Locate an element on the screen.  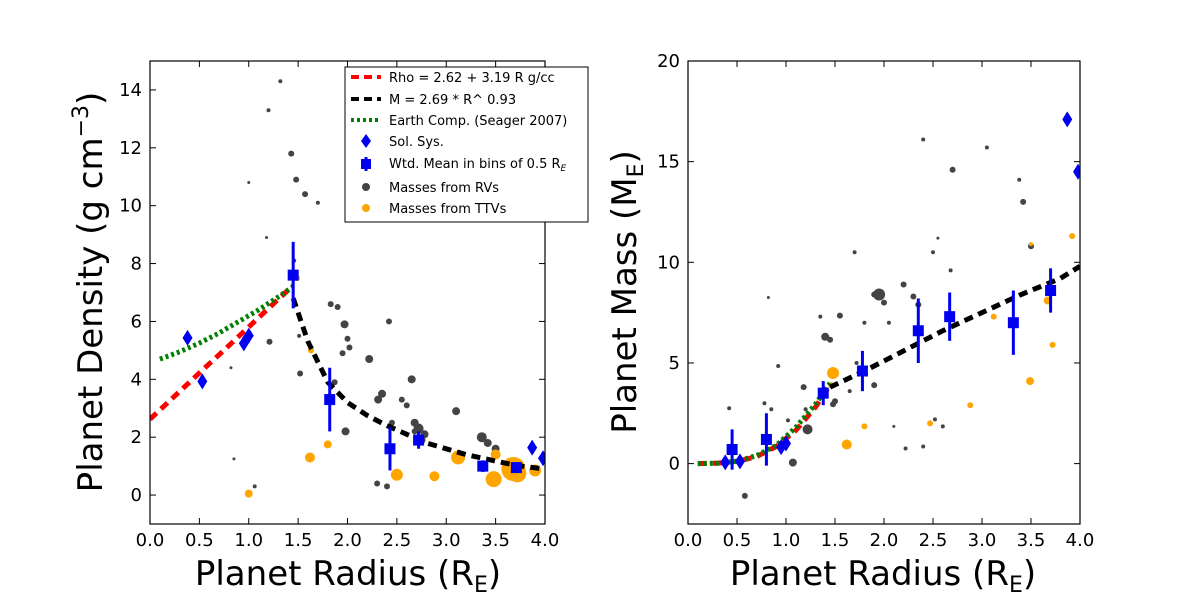
density-fit-line is located at coordinates (227, 323).